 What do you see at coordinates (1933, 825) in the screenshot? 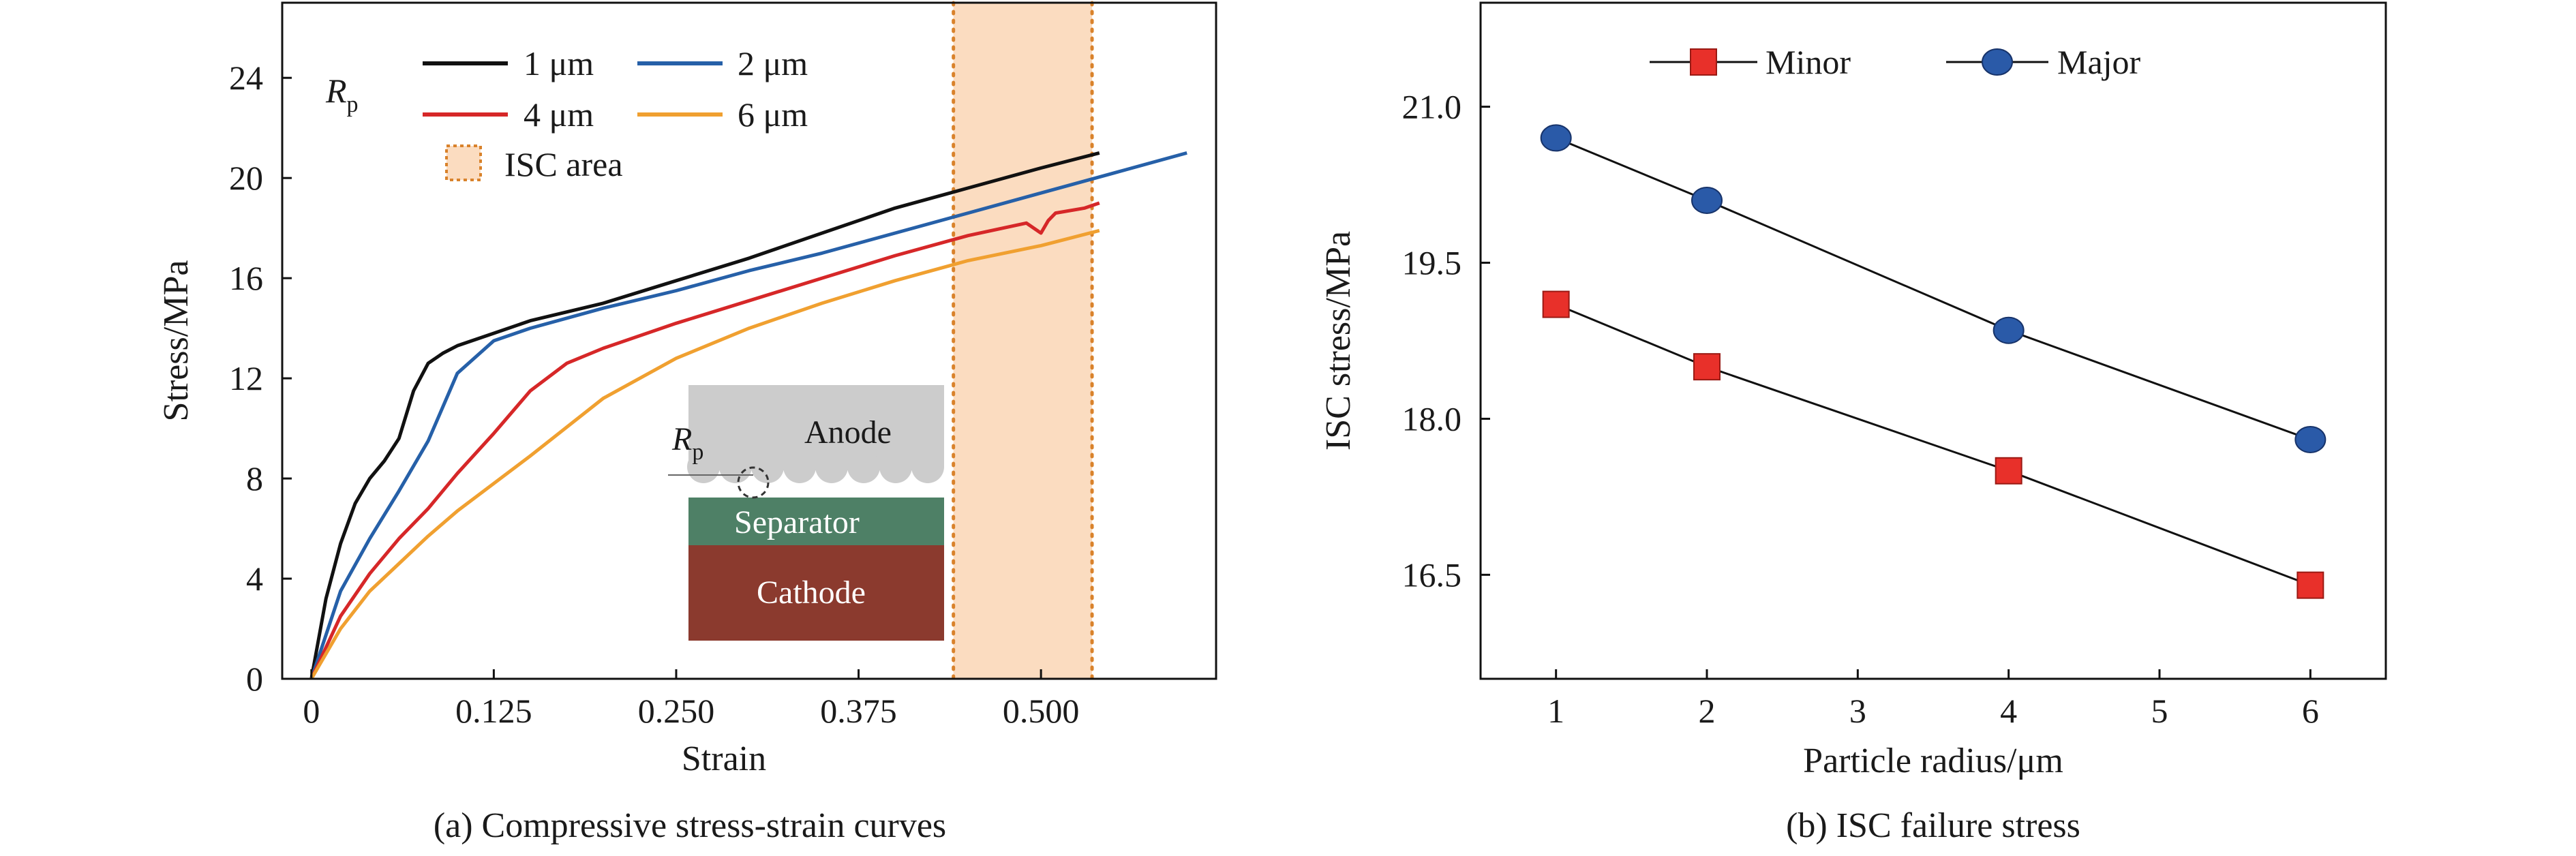
I see `panel-b-caption: (b) ISC failure stress` at bounding box center [1933, 825].